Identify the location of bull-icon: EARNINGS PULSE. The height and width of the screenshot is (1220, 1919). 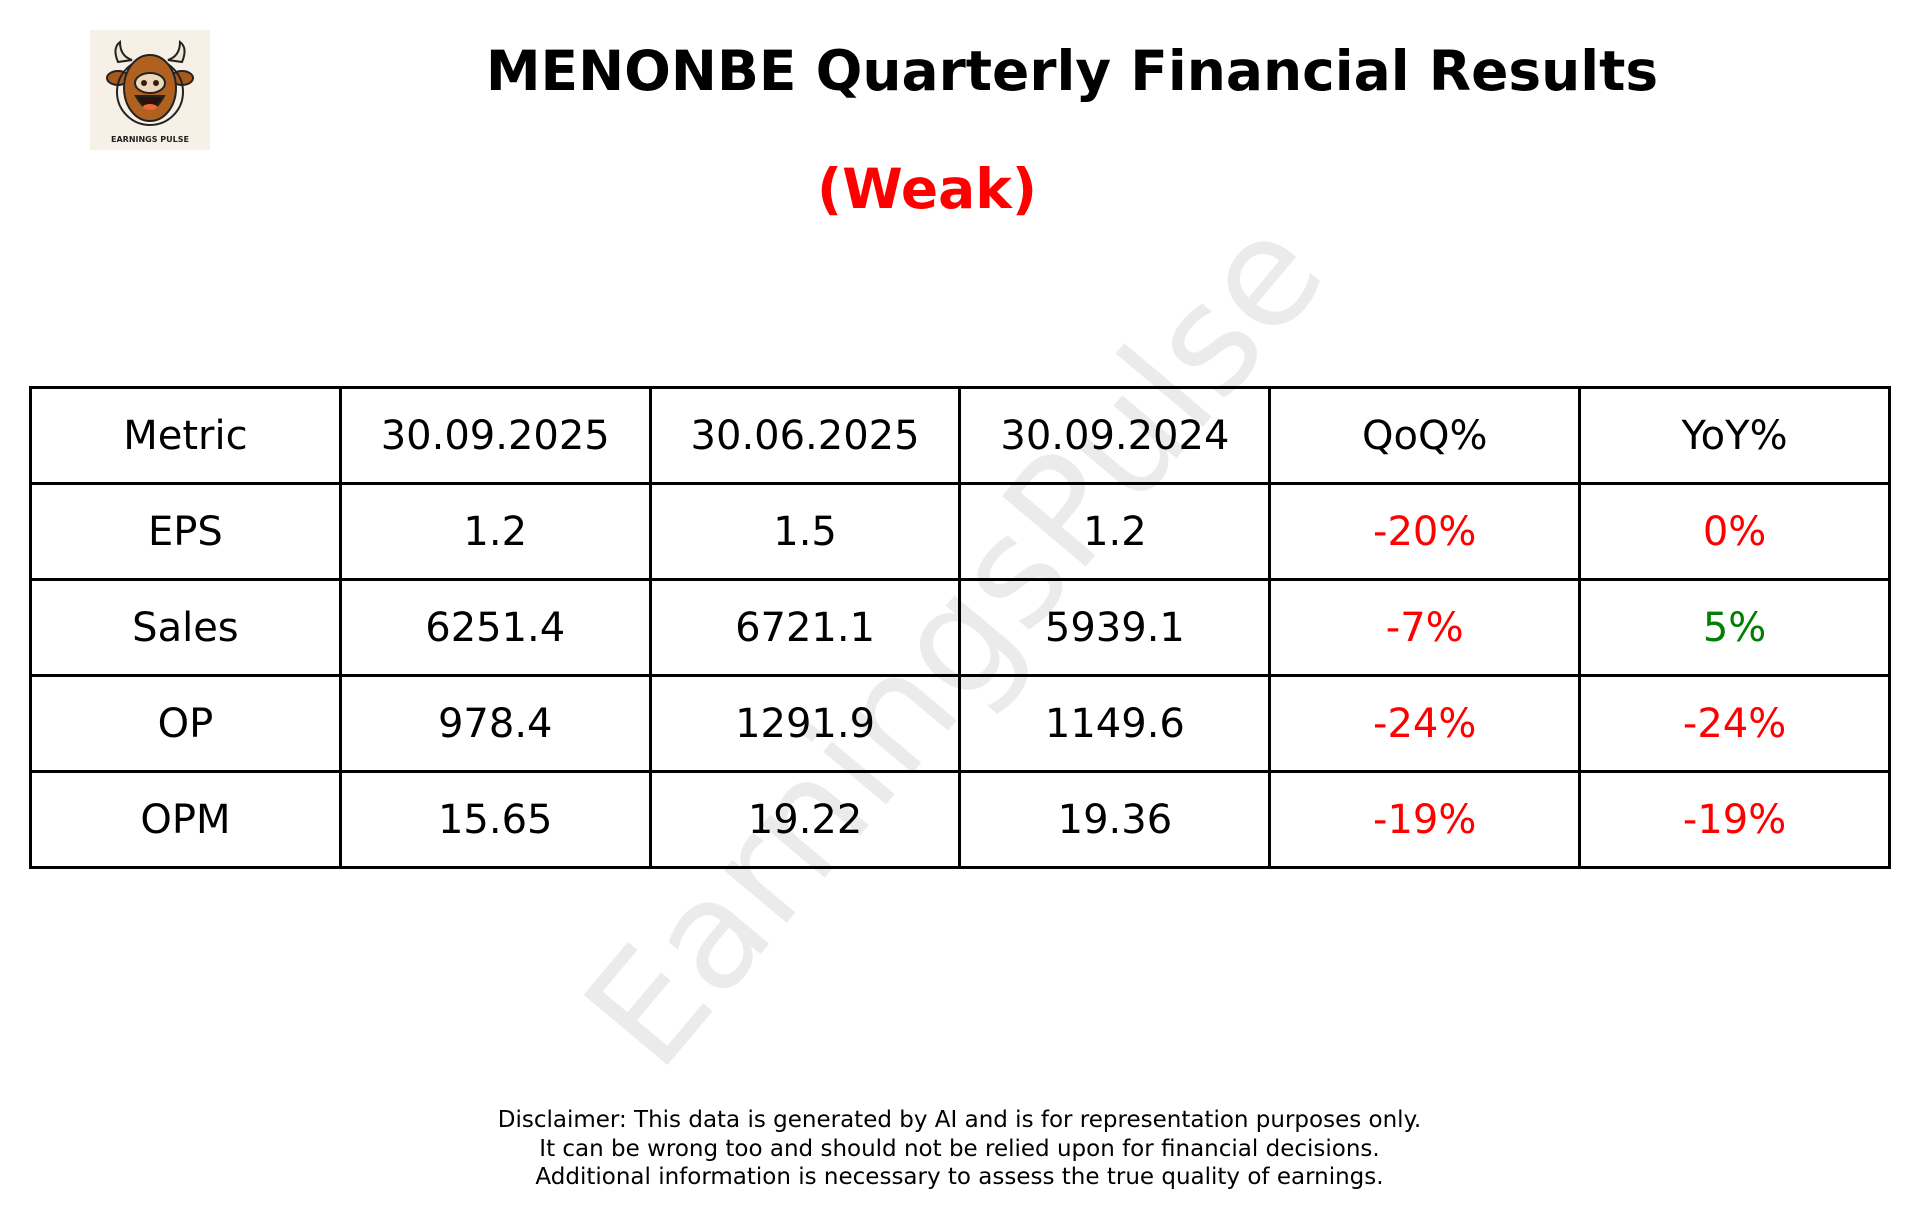
(150, 91).